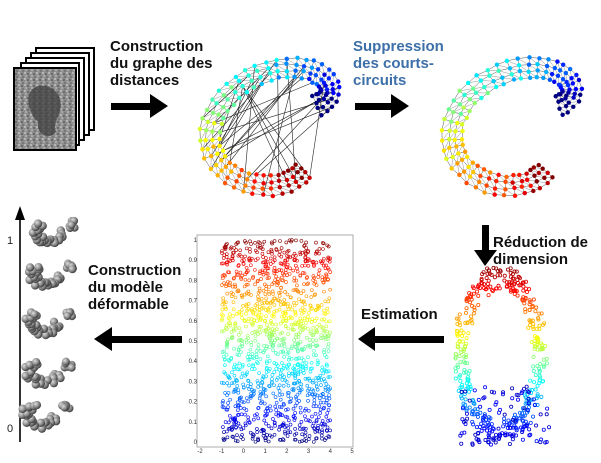 The width and height of the screenshot is (601, 463). I want to click on label-short-circuit-removal: Suppression des courts- circuits, so click(398, 63).